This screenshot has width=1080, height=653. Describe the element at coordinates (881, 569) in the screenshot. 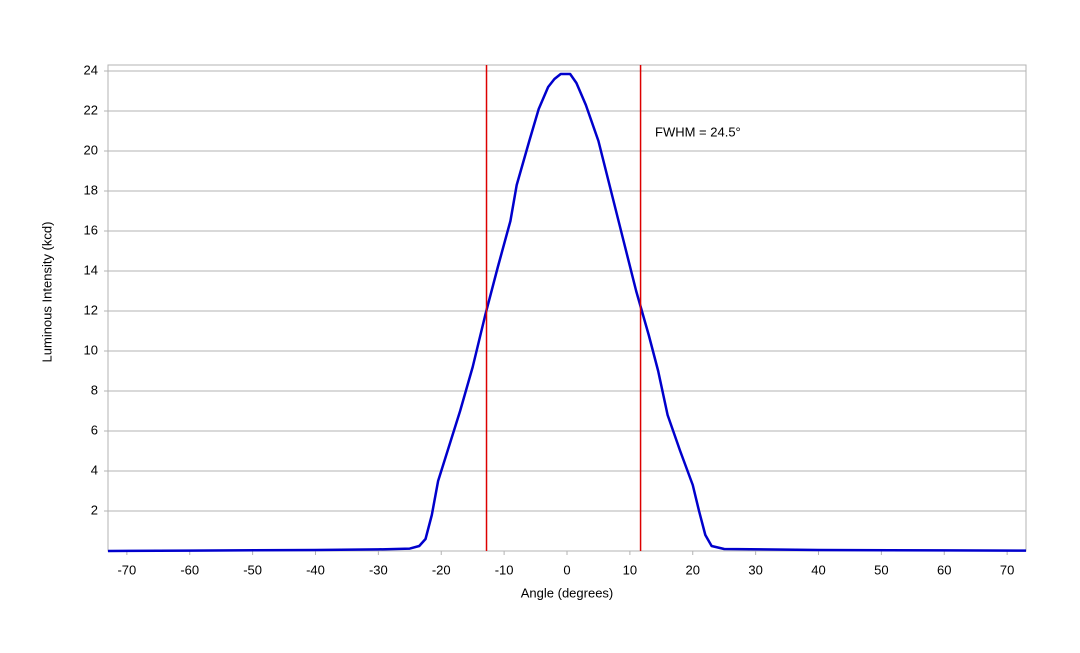

I see `x-tick-label: 50` at that location.